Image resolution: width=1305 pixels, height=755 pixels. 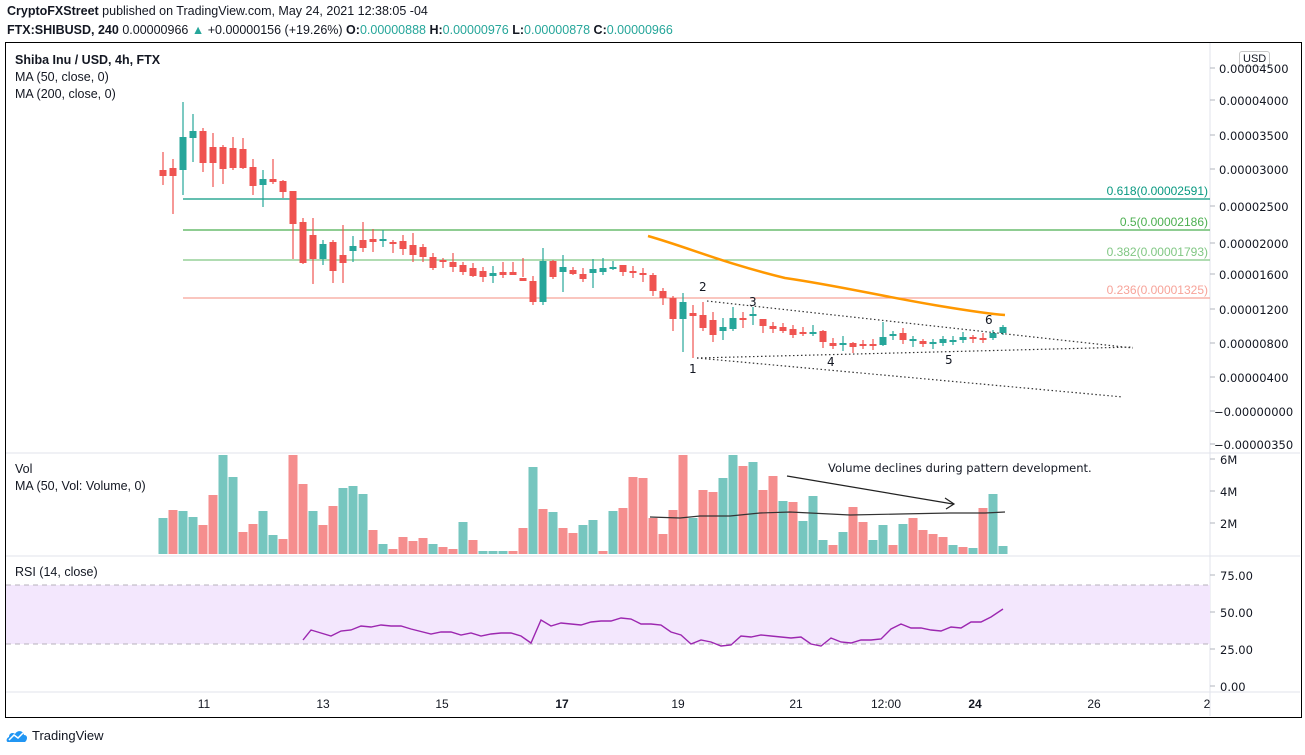 I want to click on time-tick: 26, so click(x=1094, y=704).